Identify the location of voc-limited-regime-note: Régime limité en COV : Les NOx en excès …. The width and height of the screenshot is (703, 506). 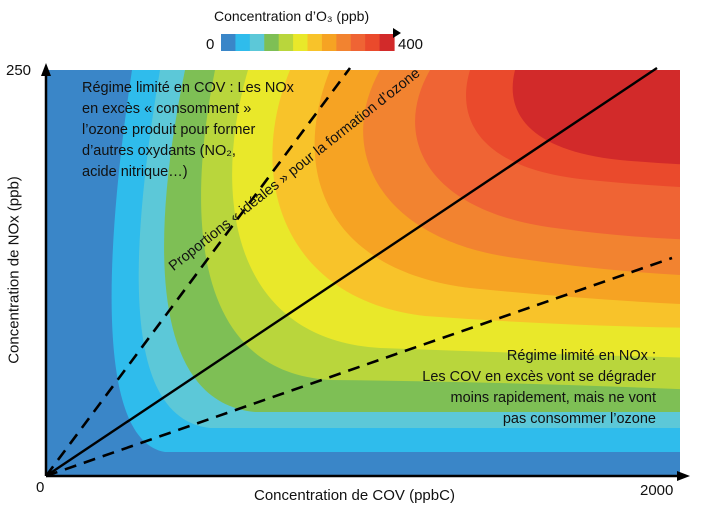
(202, 130).